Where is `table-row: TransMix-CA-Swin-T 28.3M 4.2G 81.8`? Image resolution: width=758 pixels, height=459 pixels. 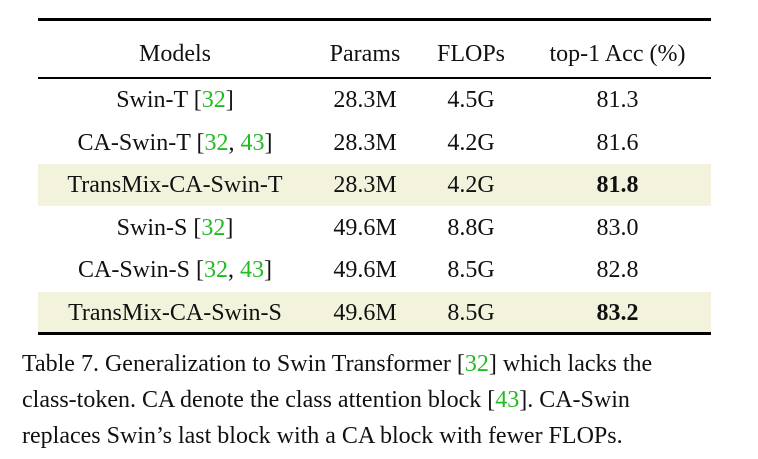 table-row: TransMix-CA-Swin-T 28.3M 4.2G 81.8 is located at coordinates (374, 185).